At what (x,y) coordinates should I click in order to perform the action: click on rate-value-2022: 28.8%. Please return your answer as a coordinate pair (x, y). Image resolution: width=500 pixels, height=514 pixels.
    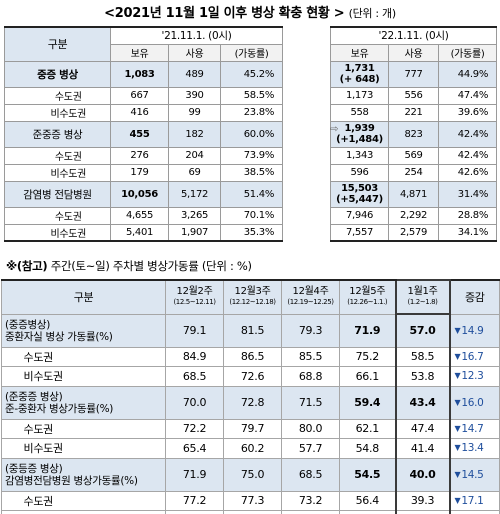
    Looking at the image, I should click on (468, 215).